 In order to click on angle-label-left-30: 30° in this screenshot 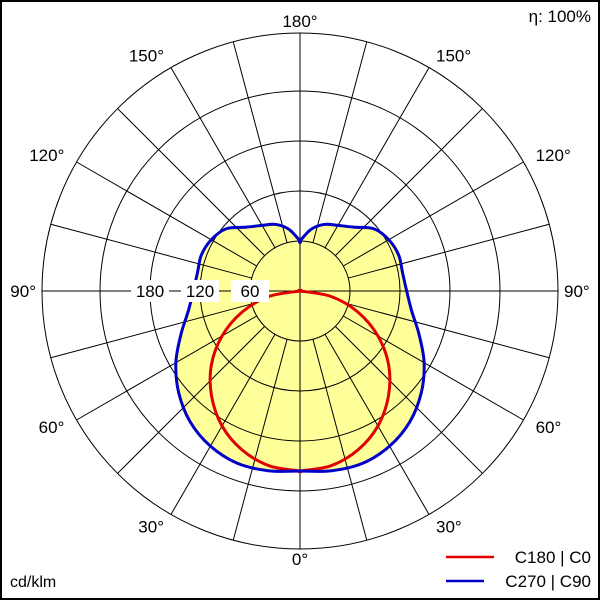, I will do `click(151, 527)`.